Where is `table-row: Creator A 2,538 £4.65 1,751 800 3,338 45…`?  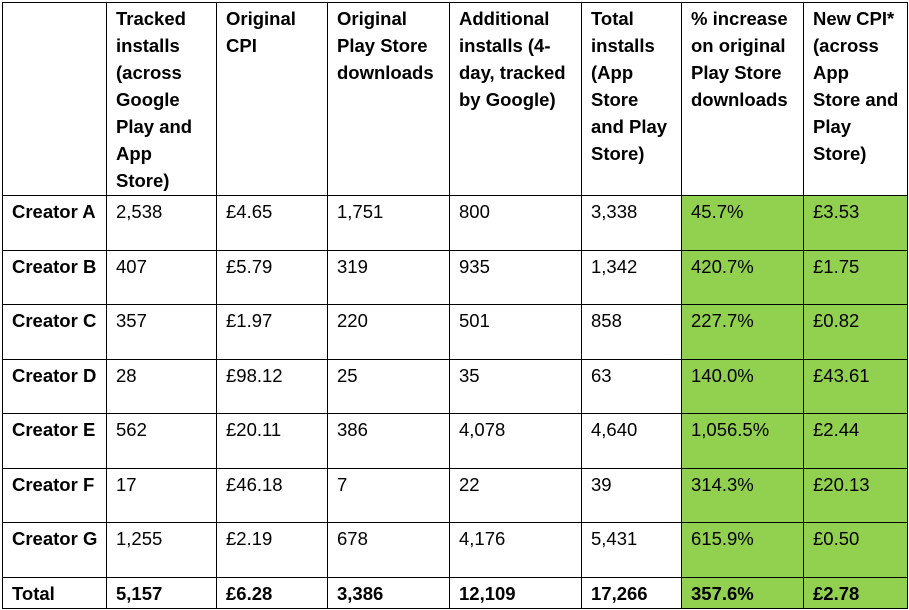 table-row: Creator A 2,538 £4.65 1,751 800 3,338 45… is located at coordinates (455, 223).